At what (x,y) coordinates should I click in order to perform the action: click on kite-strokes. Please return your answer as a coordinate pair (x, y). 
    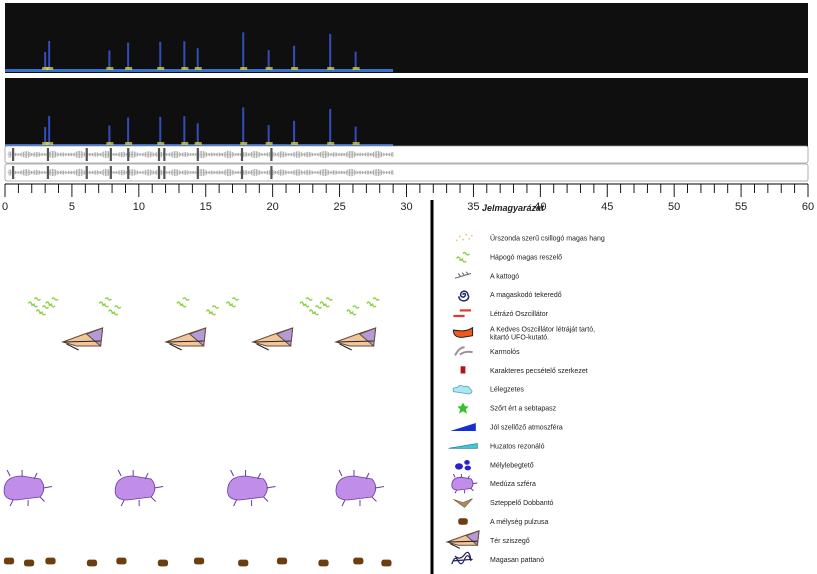
    Looking at the image, I should click on (272, 345).